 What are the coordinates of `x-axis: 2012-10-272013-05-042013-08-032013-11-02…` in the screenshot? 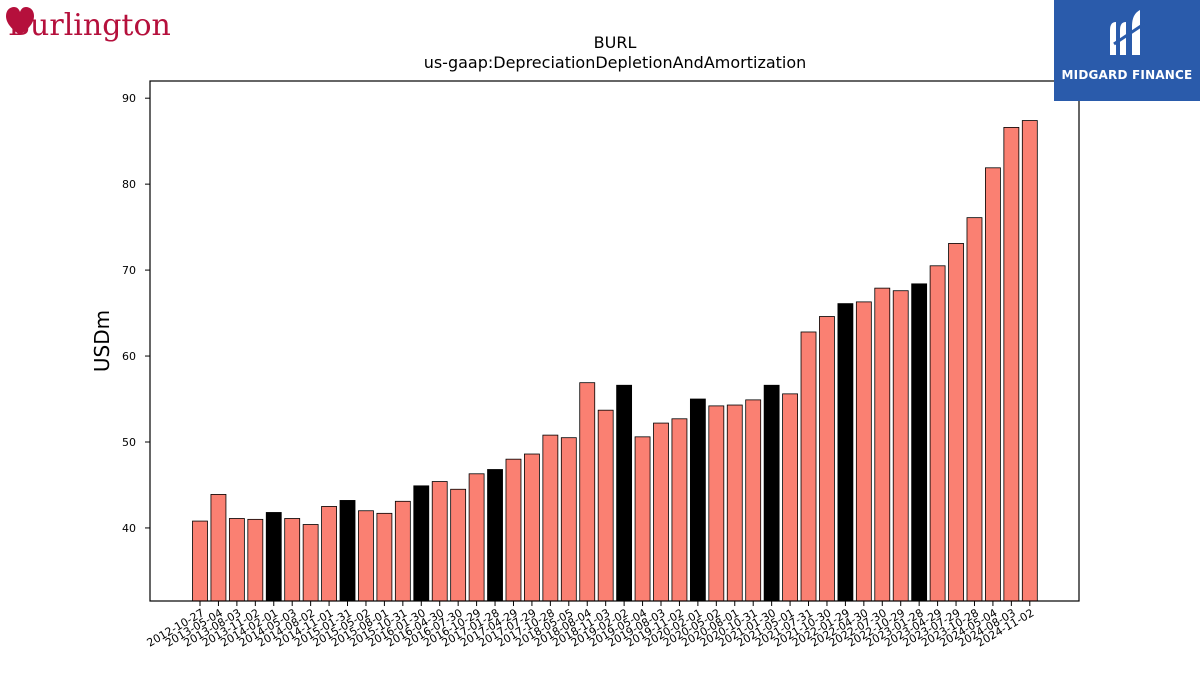 It's located at (590, 625).